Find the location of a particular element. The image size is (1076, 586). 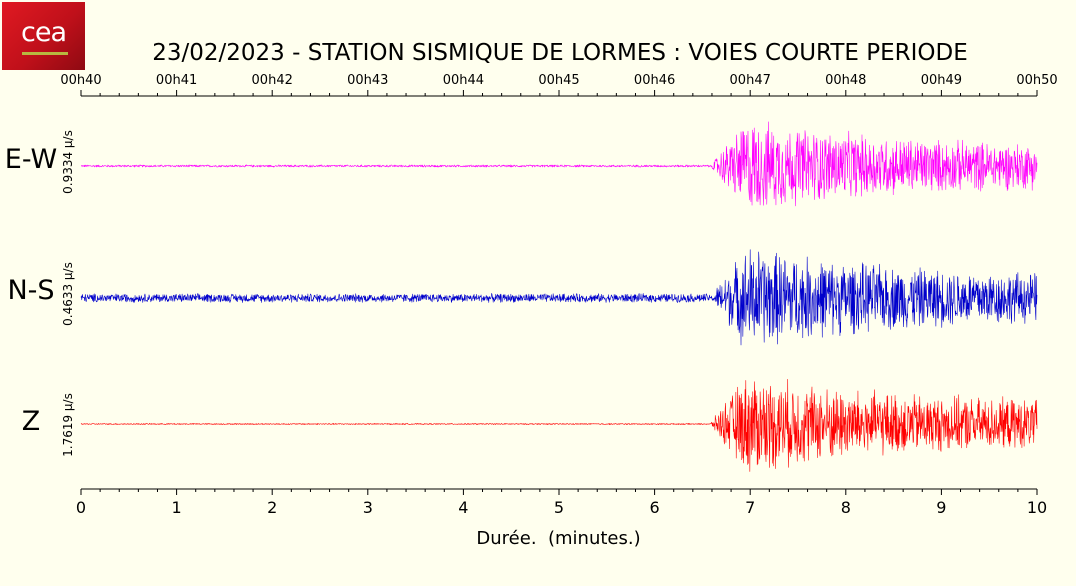

bottom-tick-label: 3 is located at coordinates (368, 507).